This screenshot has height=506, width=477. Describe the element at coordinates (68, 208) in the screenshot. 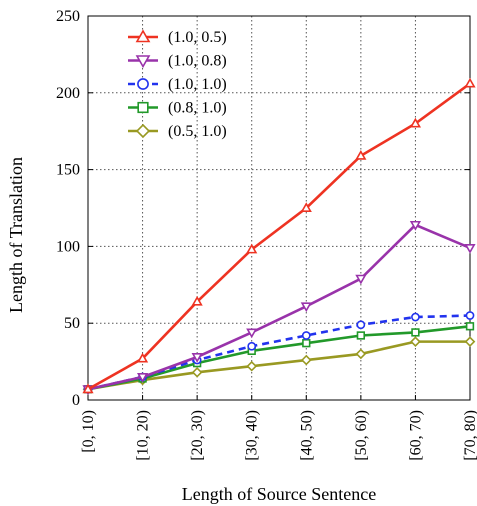

I see `y-axis-ticks: 0 50 100 150 200 250` at that location.